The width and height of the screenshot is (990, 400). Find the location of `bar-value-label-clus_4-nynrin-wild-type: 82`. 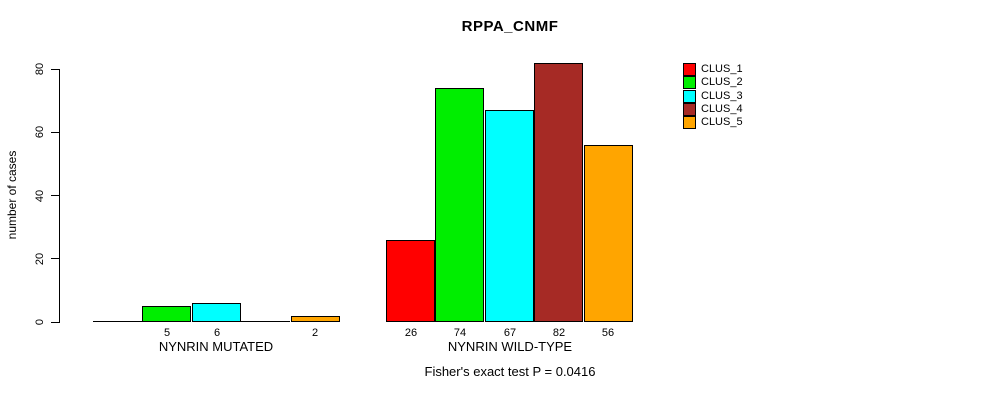

bar-value-label-clus_4-nynrin-wild-type: 82 is located at coordinates (559, 333).